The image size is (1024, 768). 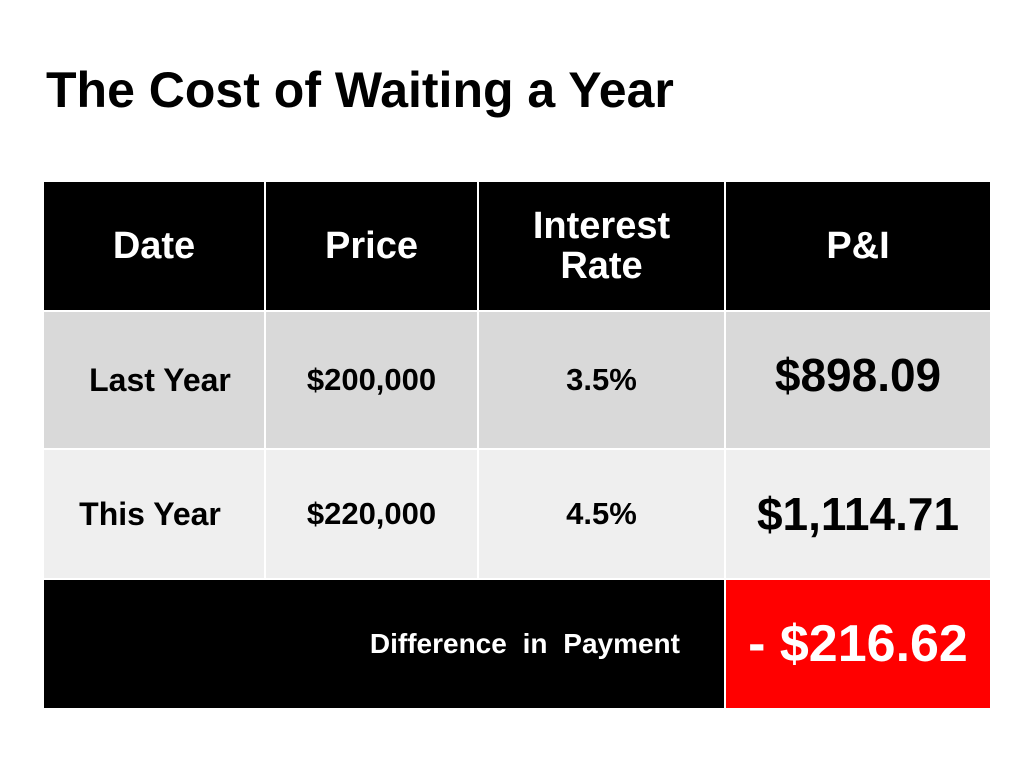 What do you see at coordinates (858, 246) in the screenshot?
I see `header-pi: P&I` at bounding box center [858, 246].